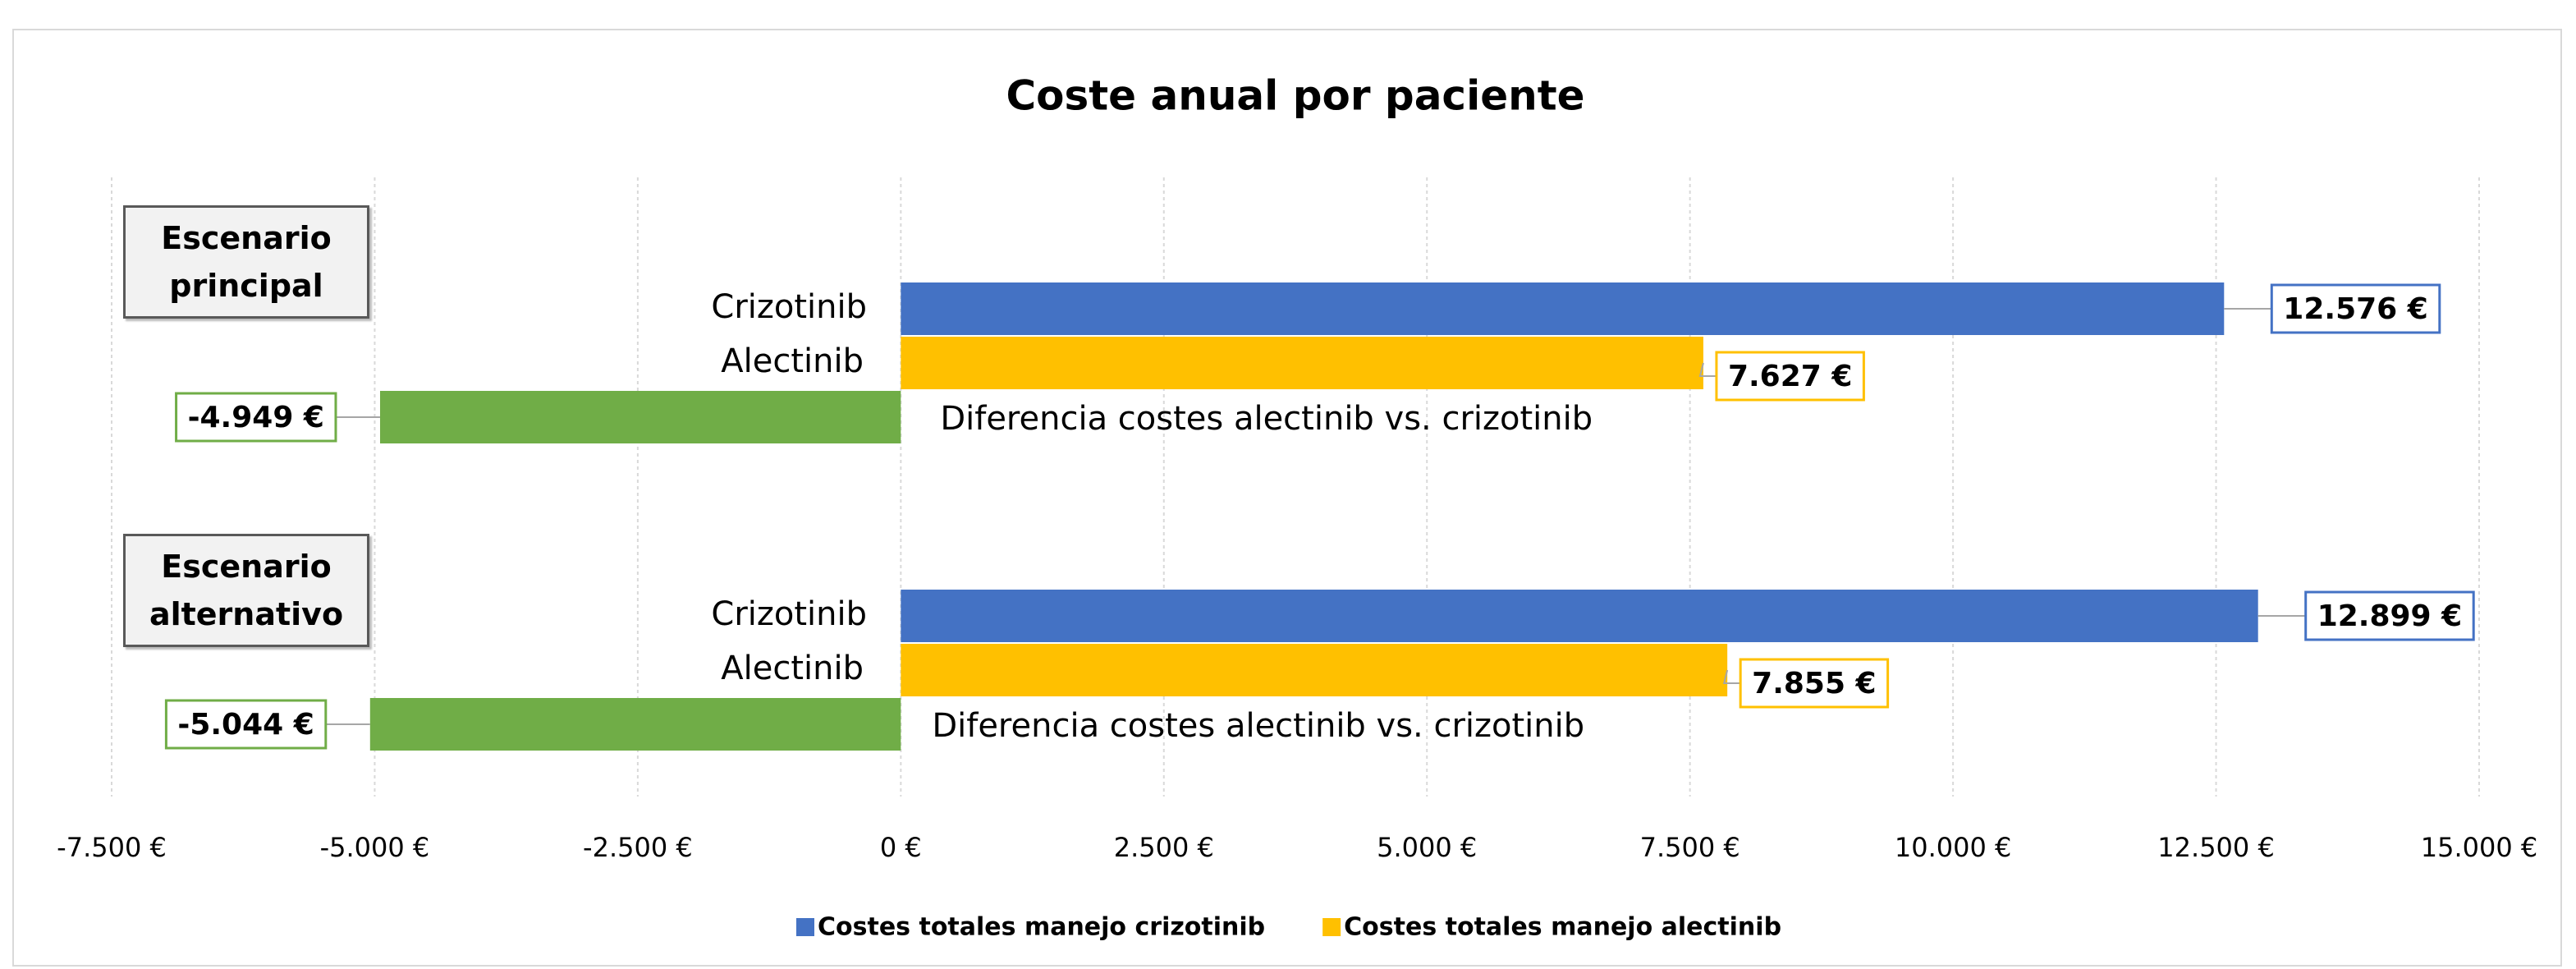  I want to click on legend-label: Costes totales manejo alectinib, so click(1563, 928).